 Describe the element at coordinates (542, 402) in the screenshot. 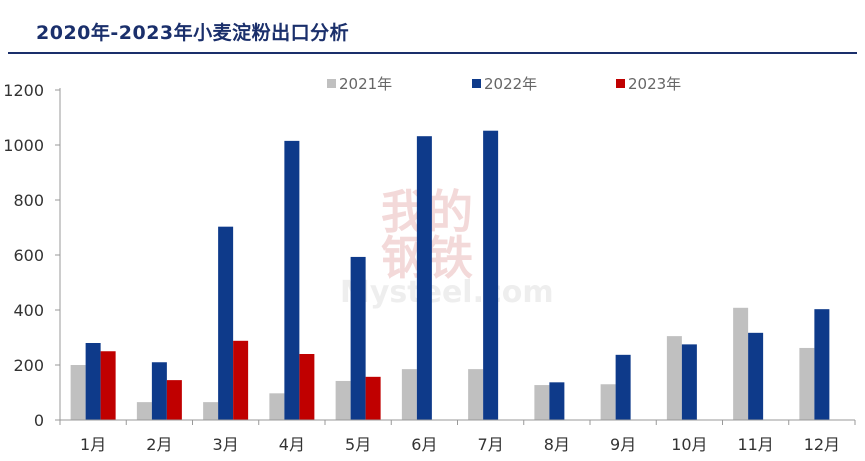

I see `bar-2021年-8月` at that location.